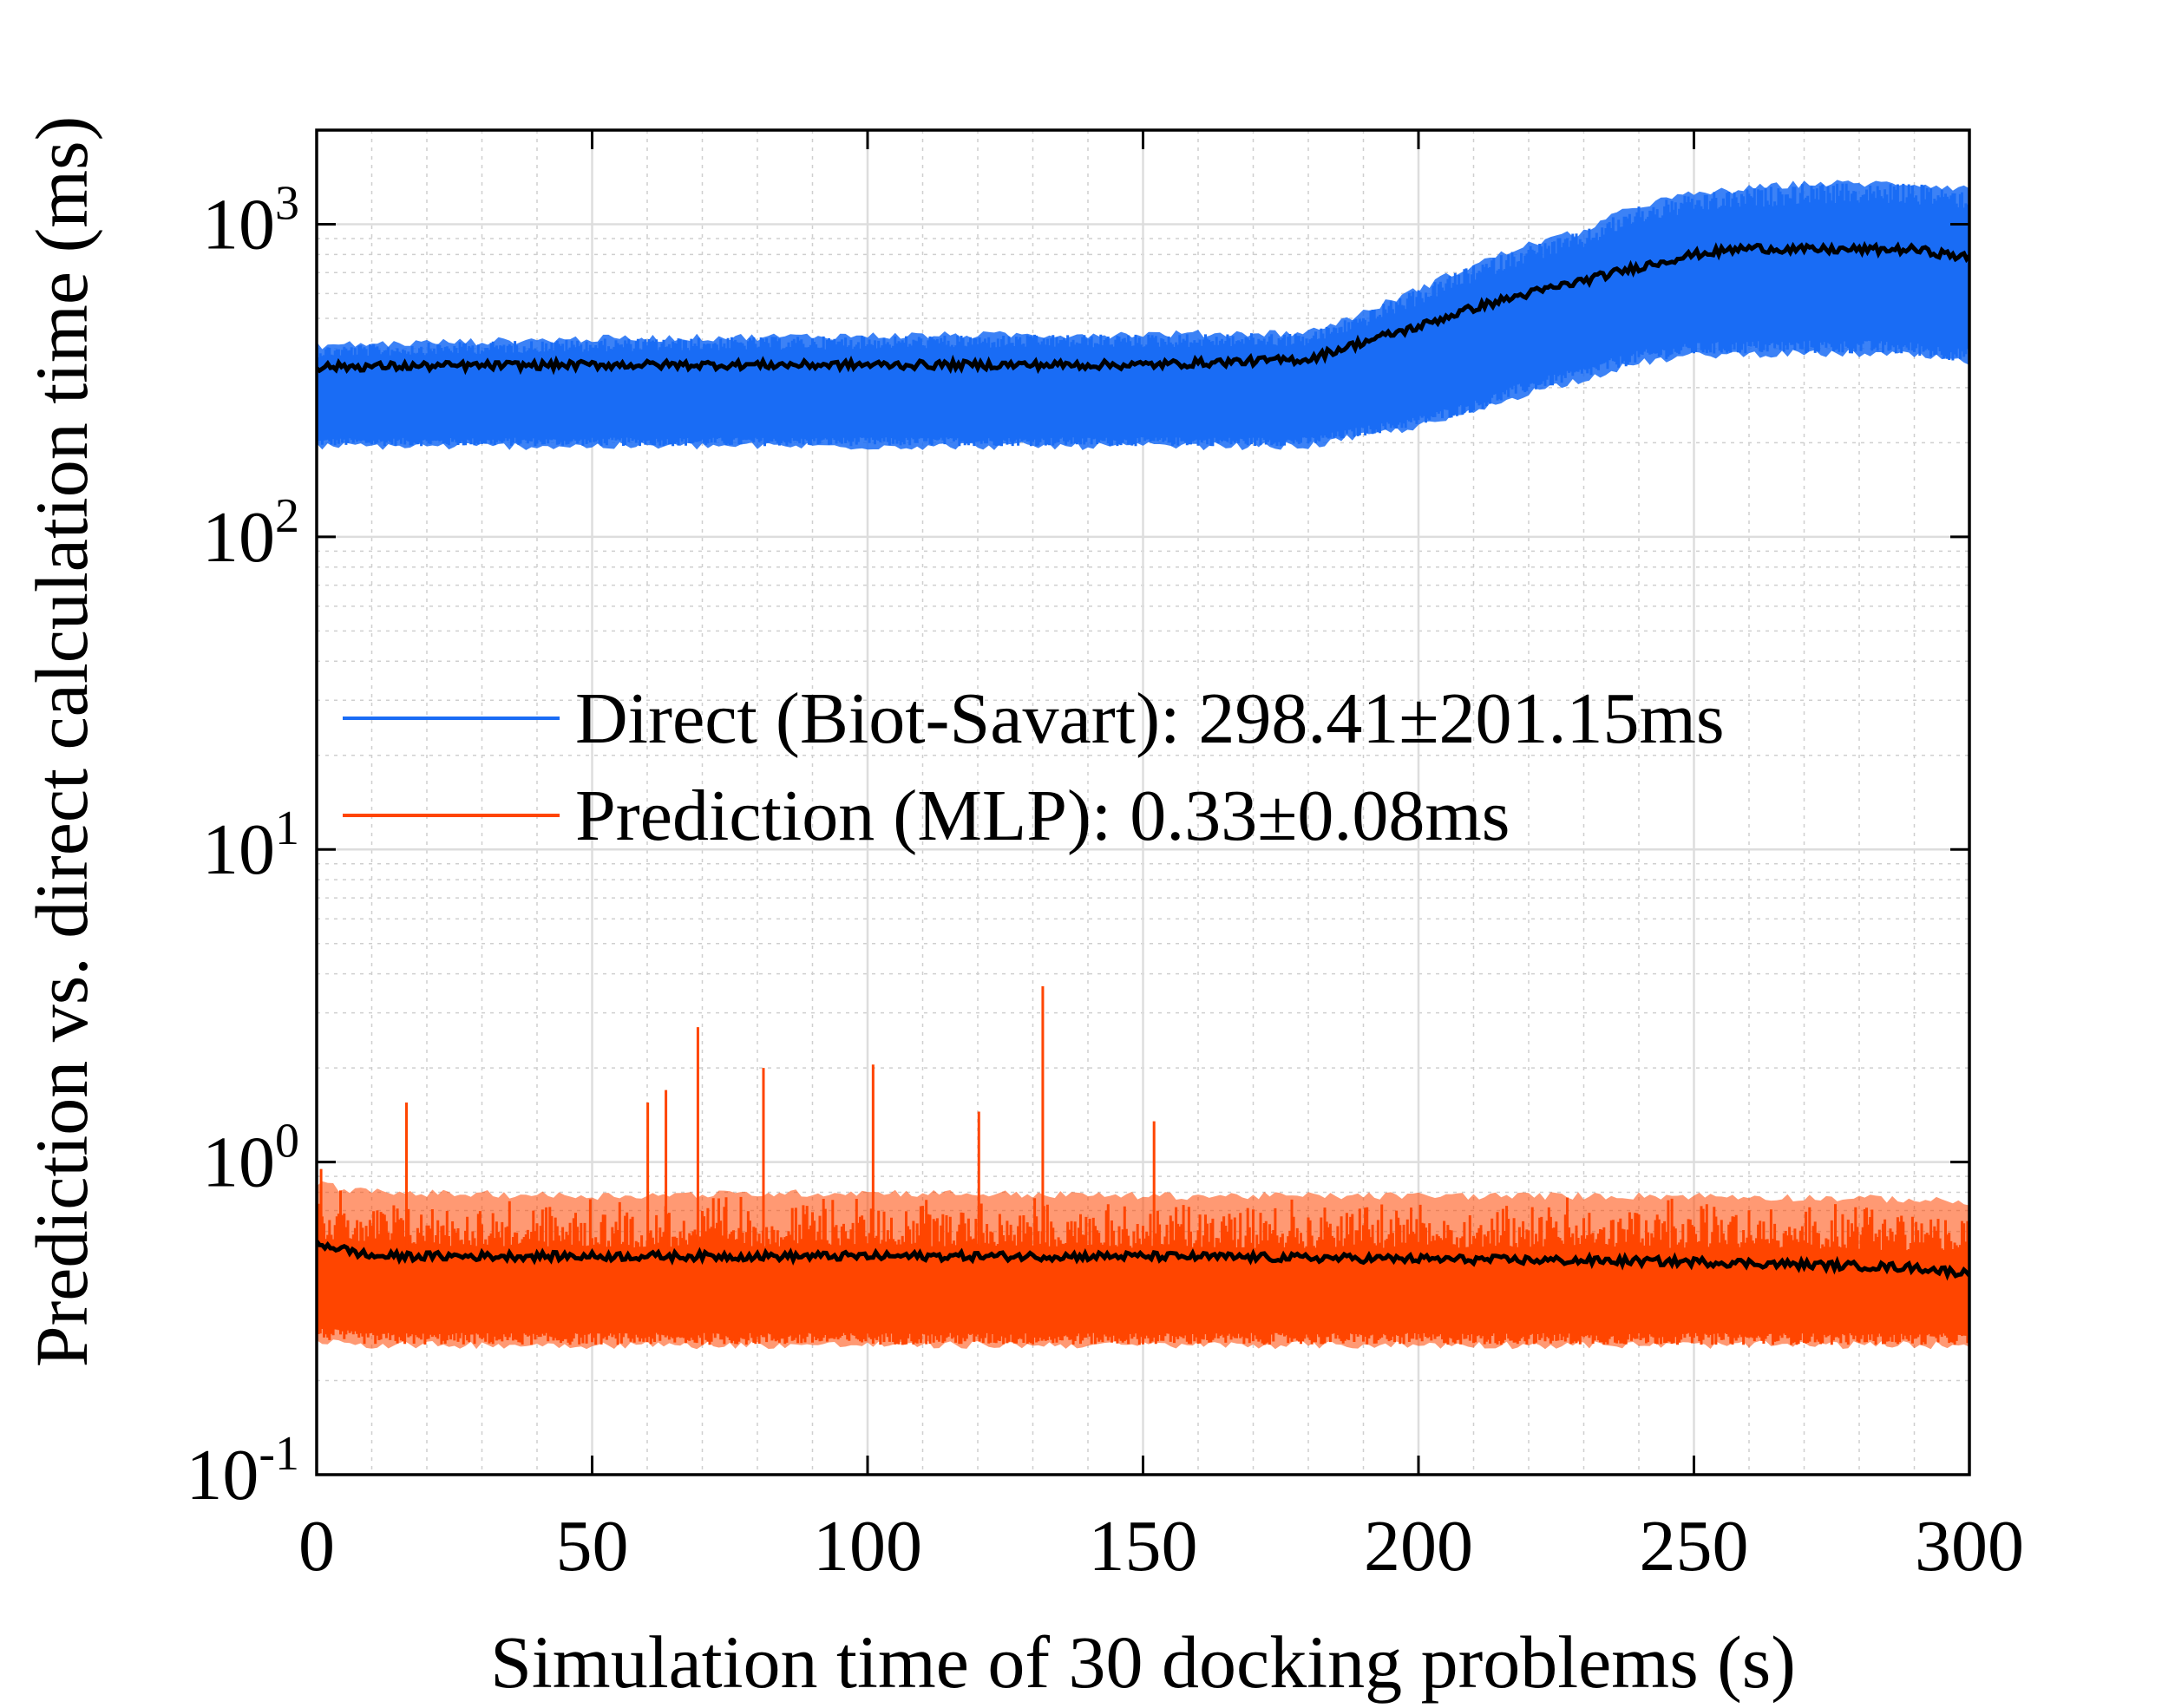 This screenshot has width=2162, height=1708. Describe the element at coordinates (250, 846) in the screenshot. I see `y-tick-label: 10¹` at that location.